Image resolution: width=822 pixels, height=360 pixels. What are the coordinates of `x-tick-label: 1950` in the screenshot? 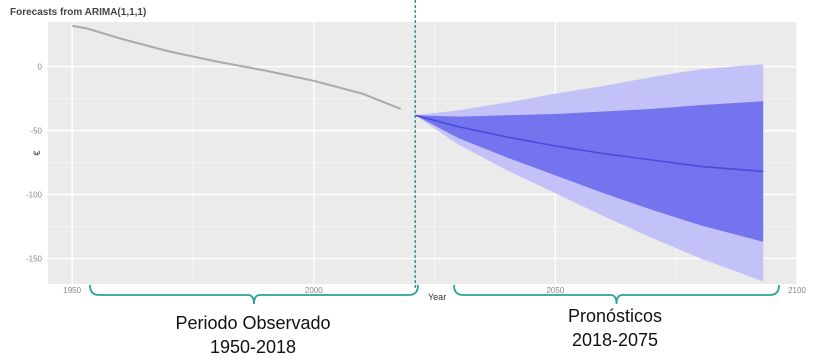 It's located at (72, 290).